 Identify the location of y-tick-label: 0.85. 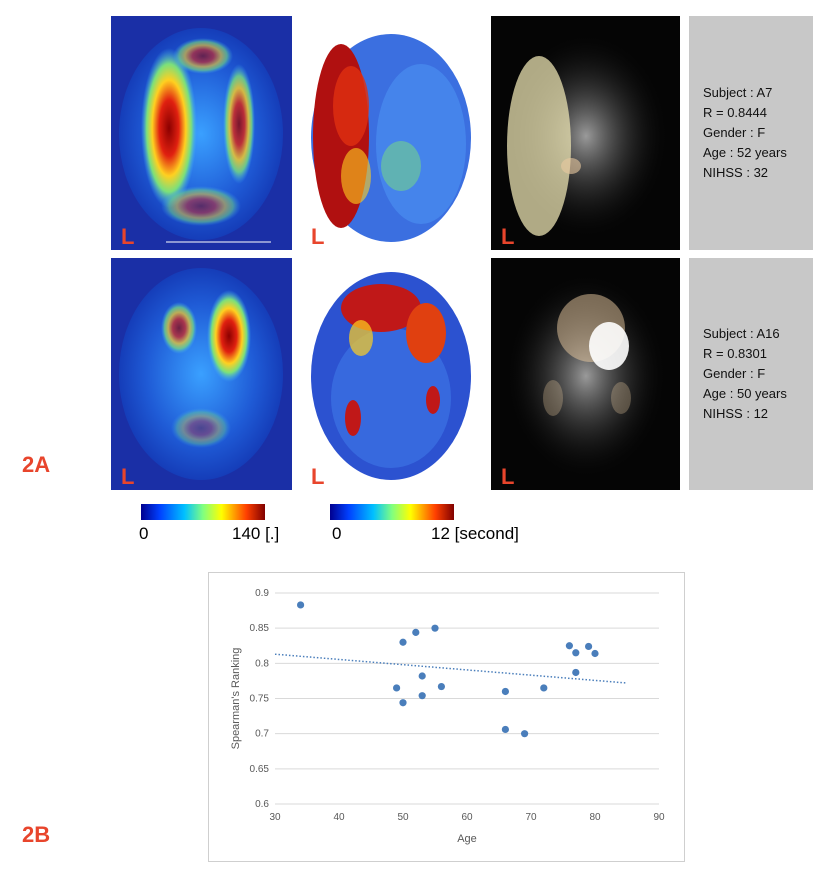
(260, 628).